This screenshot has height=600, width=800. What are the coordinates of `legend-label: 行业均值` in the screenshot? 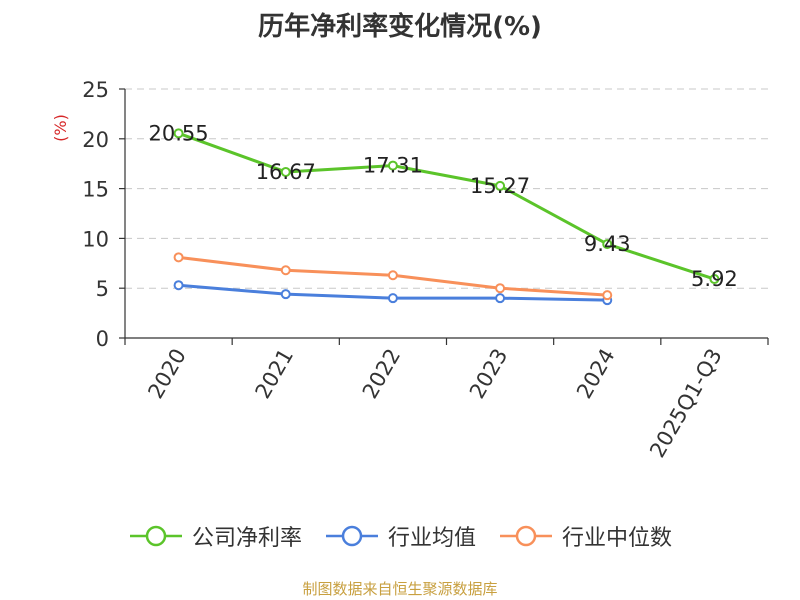 It's located at (431, 538).